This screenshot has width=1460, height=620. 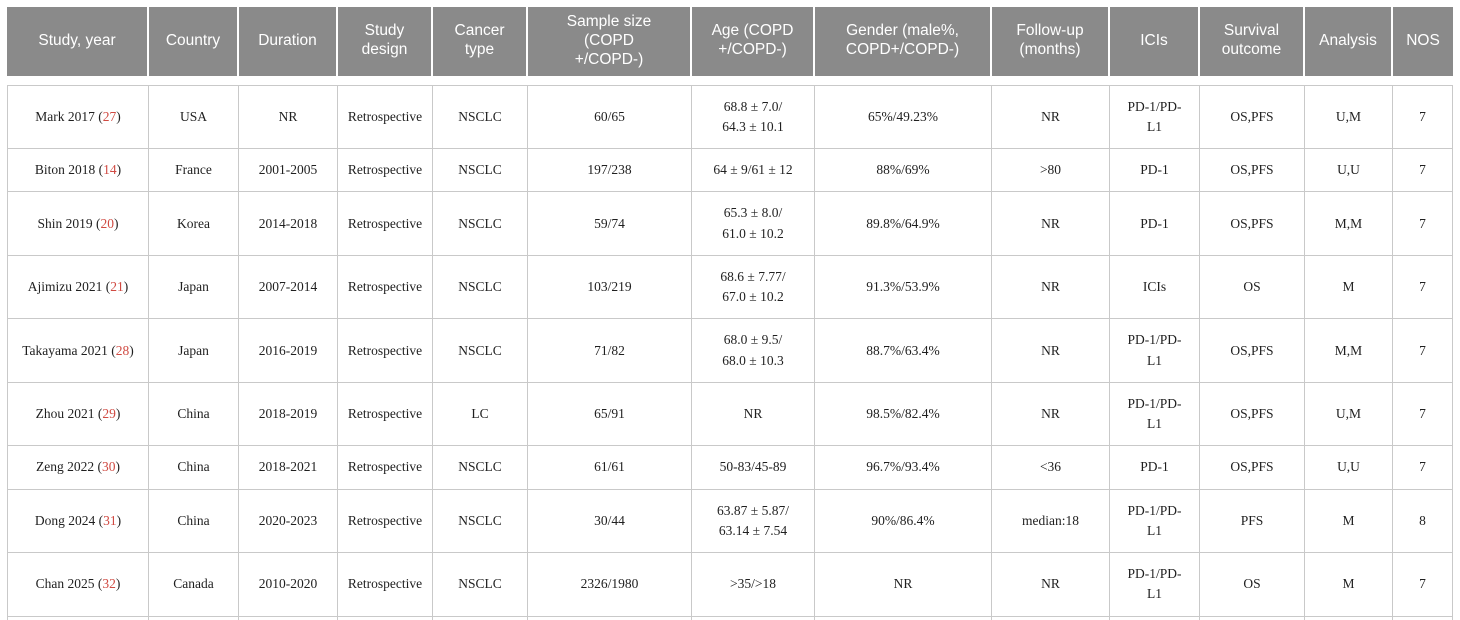 I want to click on cell-gender: 98.5%/82.4%, so click(x=903, y=414).